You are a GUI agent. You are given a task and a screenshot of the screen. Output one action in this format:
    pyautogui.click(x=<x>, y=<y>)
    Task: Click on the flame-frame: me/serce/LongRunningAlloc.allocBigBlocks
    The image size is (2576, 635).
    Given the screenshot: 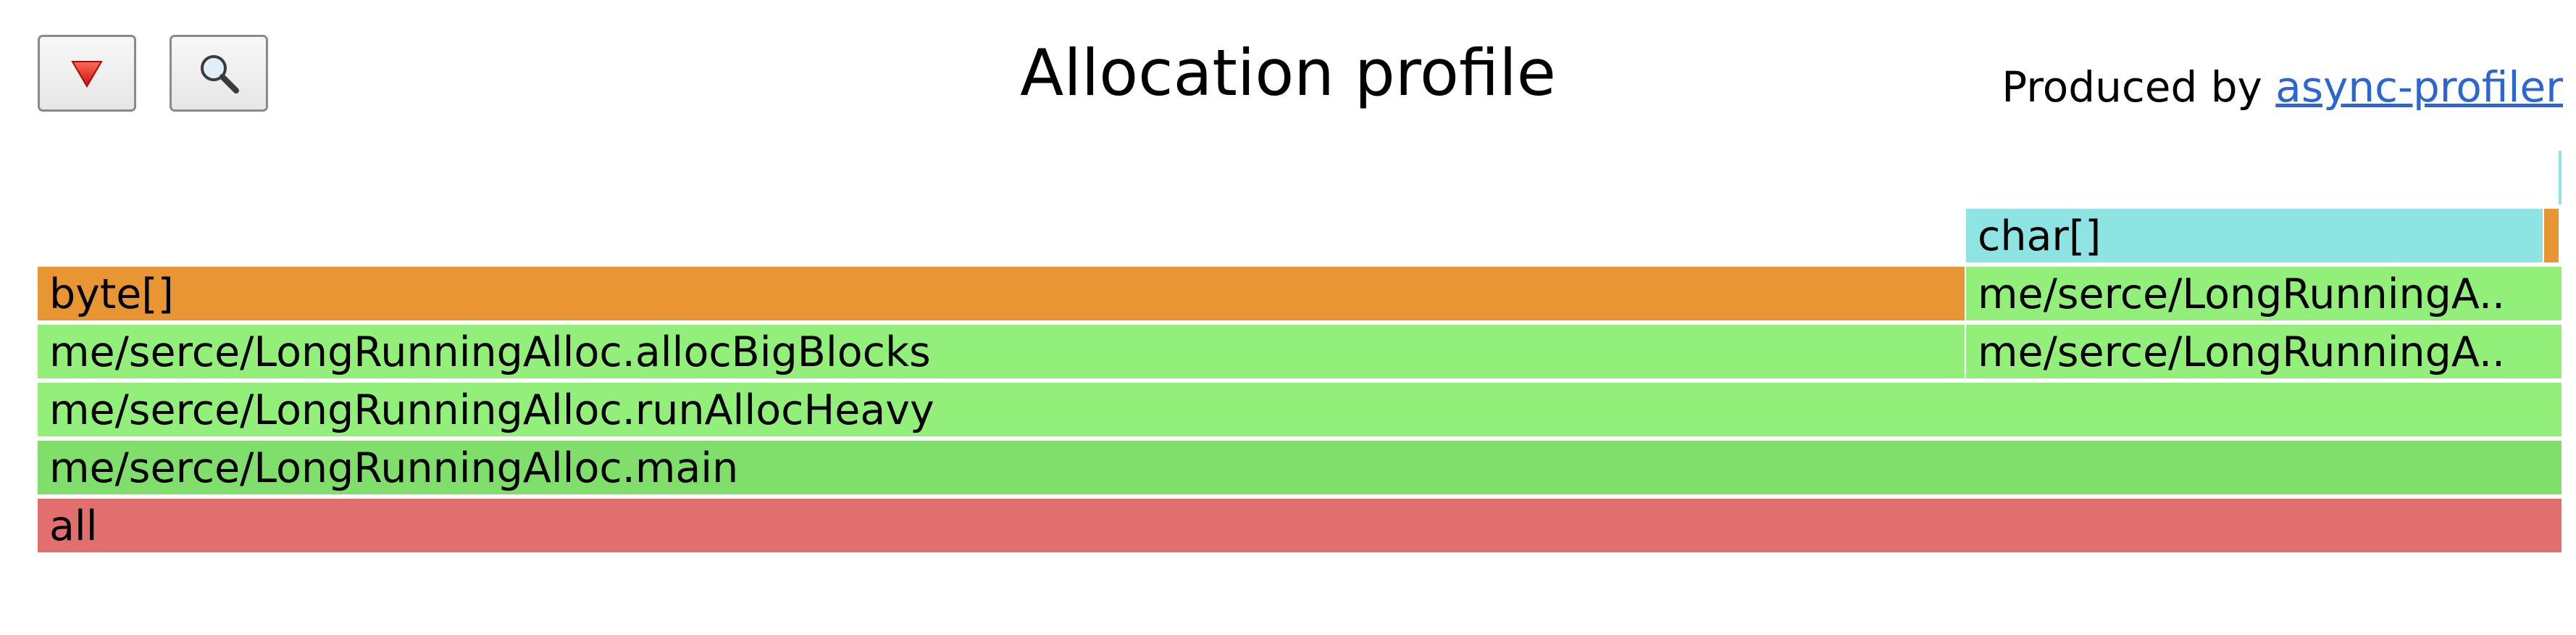 What is the action you would take?
    pyautogui.click(x=1001, y=351)
    